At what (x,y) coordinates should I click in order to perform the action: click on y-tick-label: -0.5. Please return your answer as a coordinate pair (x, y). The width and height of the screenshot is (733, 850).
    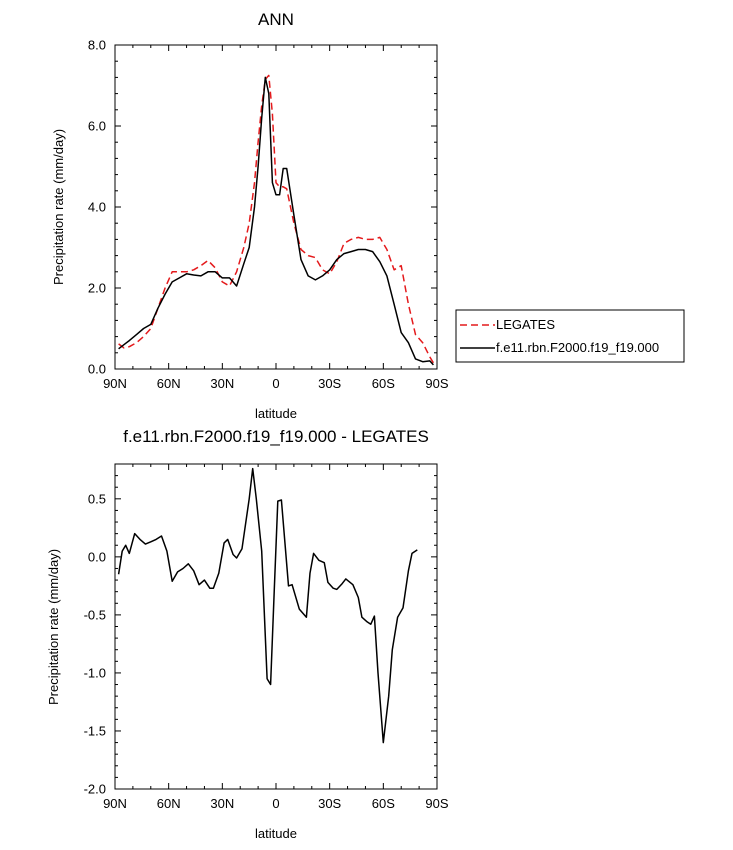
    Looking at the image, I should click on (95, 614).